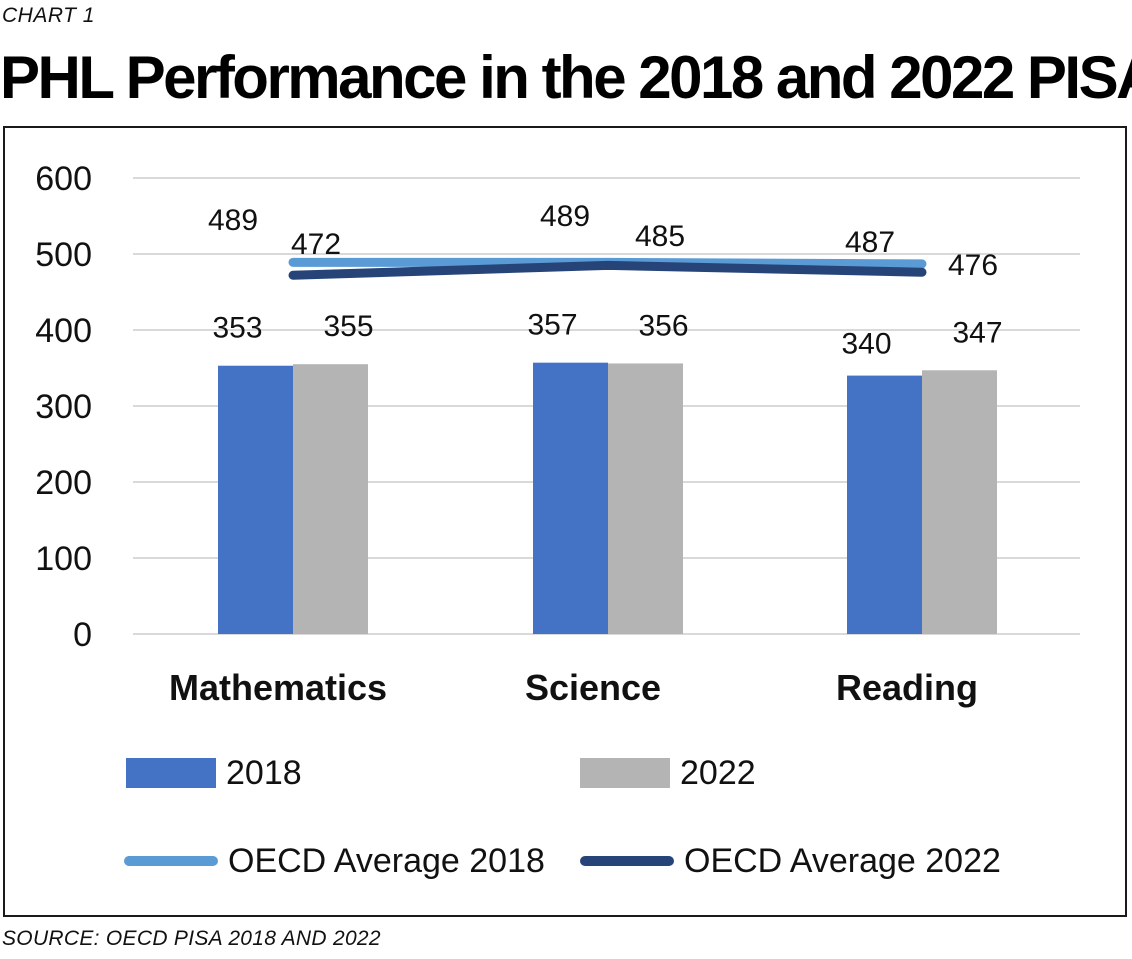  What do you see at coordinates (593, 687) in the screenshot?
I see `x-category-label: Science` at bounding box center [593, 687].